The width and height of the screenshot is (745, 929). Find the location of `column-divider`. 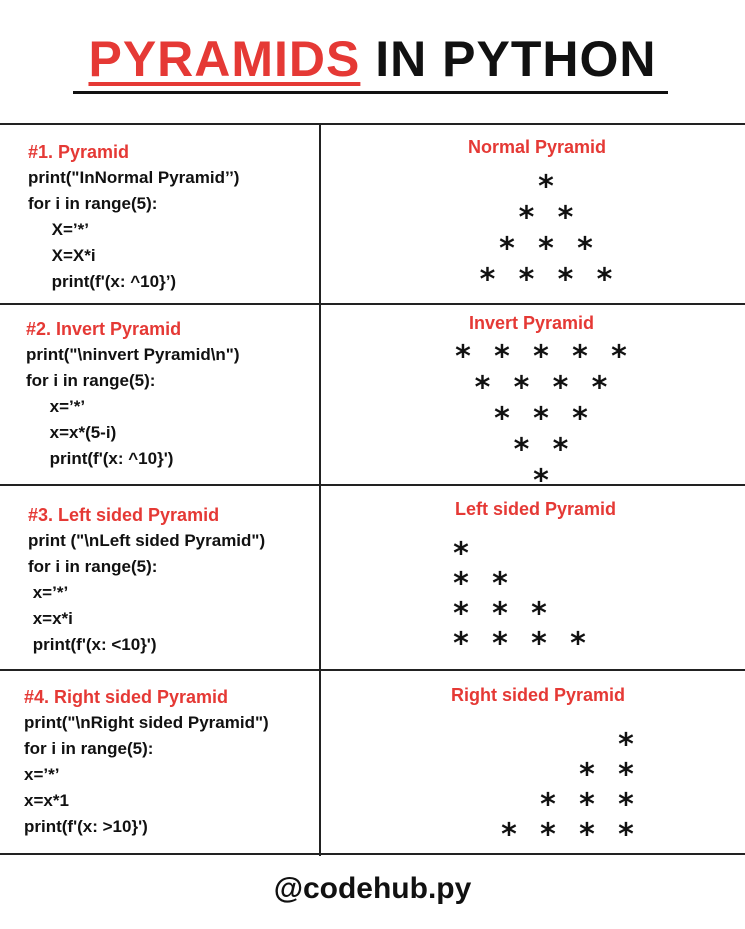

column-divider is located at coordinates (320, 489).